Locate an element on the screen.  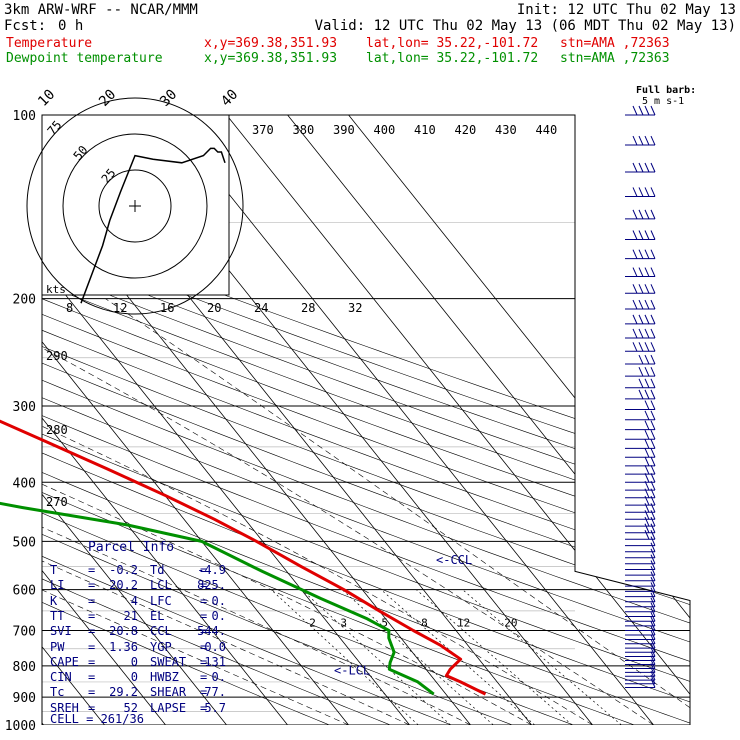
hodograph-trace is located at coordinates (153, 225).